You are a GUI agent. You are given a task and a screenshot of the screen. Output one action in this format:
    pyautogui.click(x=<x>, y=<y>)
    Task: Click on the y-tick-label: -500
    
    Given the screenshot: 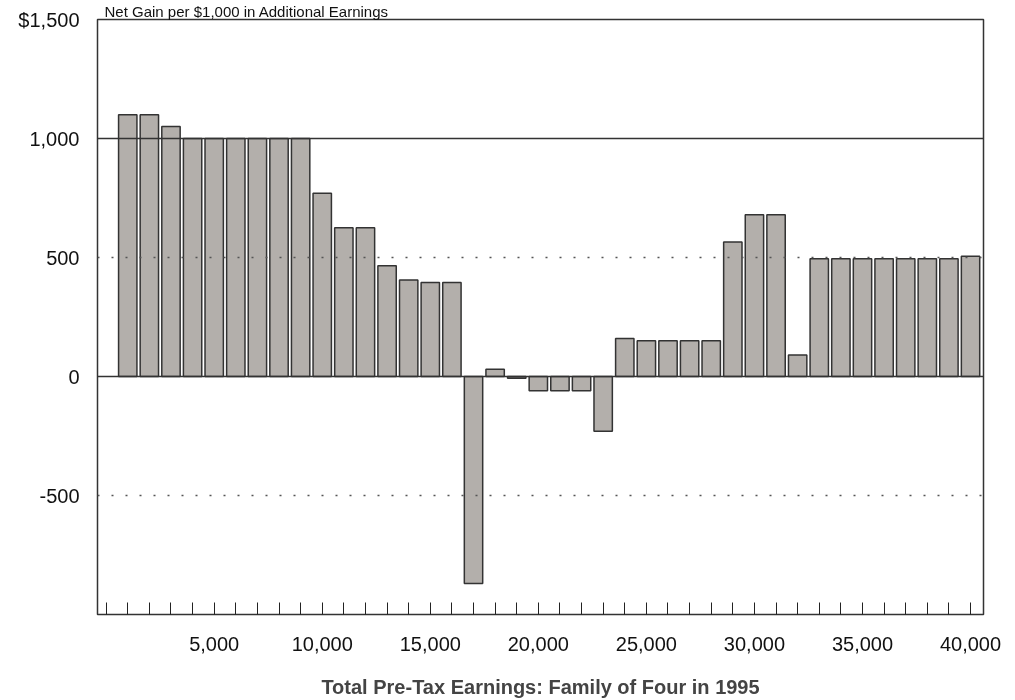 What is the action you would take?
    pyautogui.click(x=59, y=495)
    